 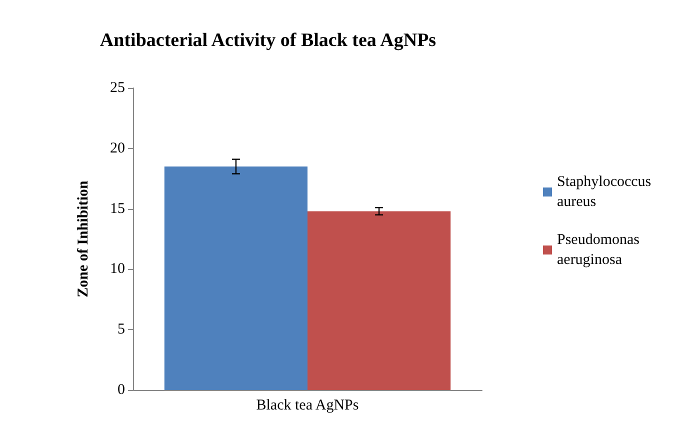 I want to click on y-tick-label: 25, so click(x=117, y=88).